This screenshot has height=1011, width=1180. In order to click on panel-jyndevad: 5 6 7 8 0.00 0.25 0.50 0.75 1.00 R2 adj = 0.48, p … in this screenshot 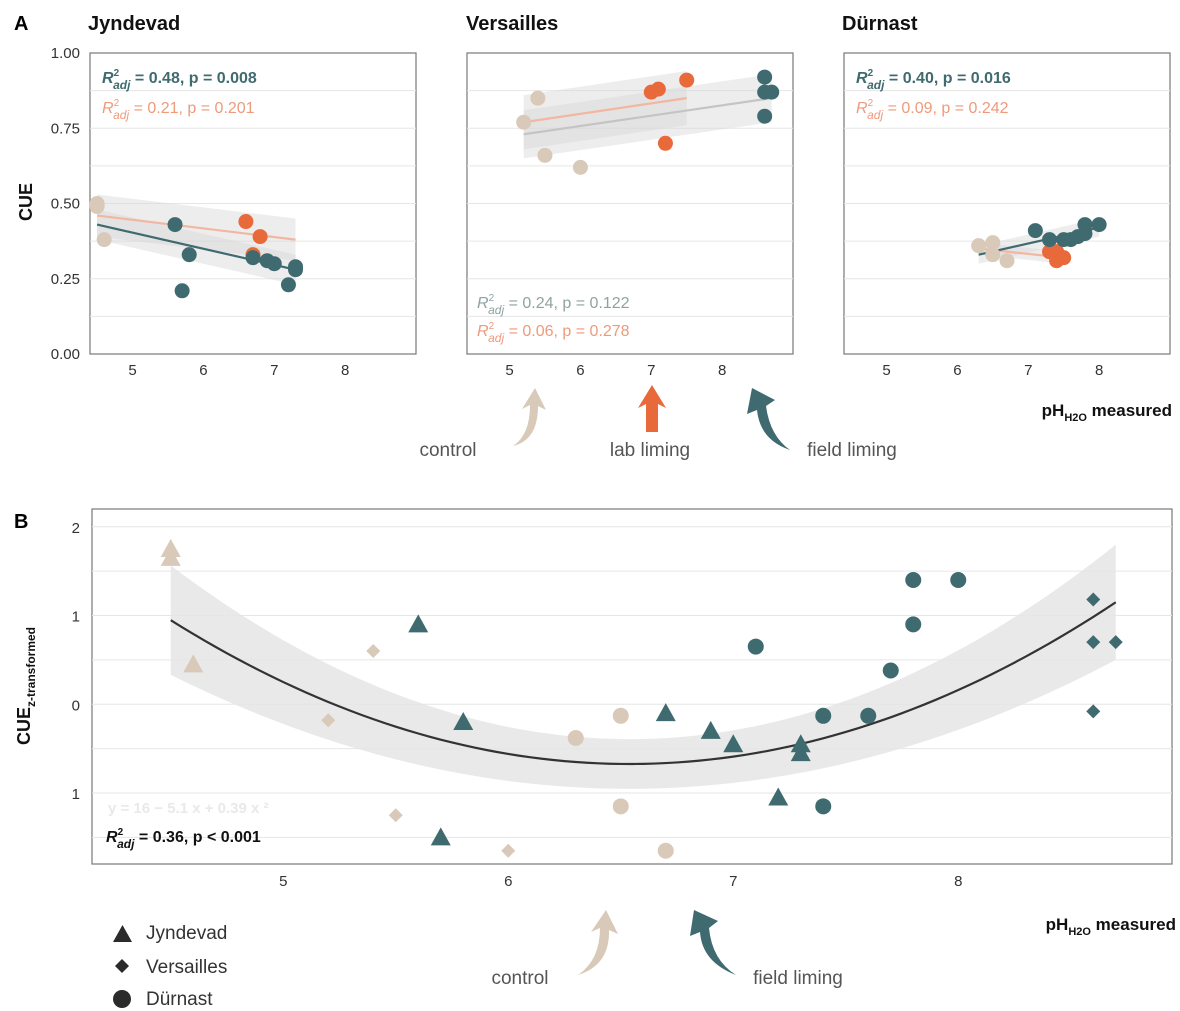, I will do `click(234, 212)`.